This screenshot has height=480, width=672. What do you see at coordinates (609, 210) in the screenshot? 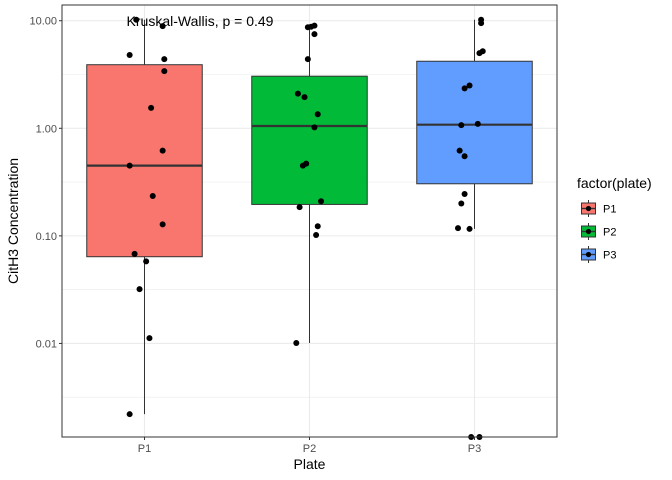
I see `legend-label: P1` at bounding box center [609, 210].